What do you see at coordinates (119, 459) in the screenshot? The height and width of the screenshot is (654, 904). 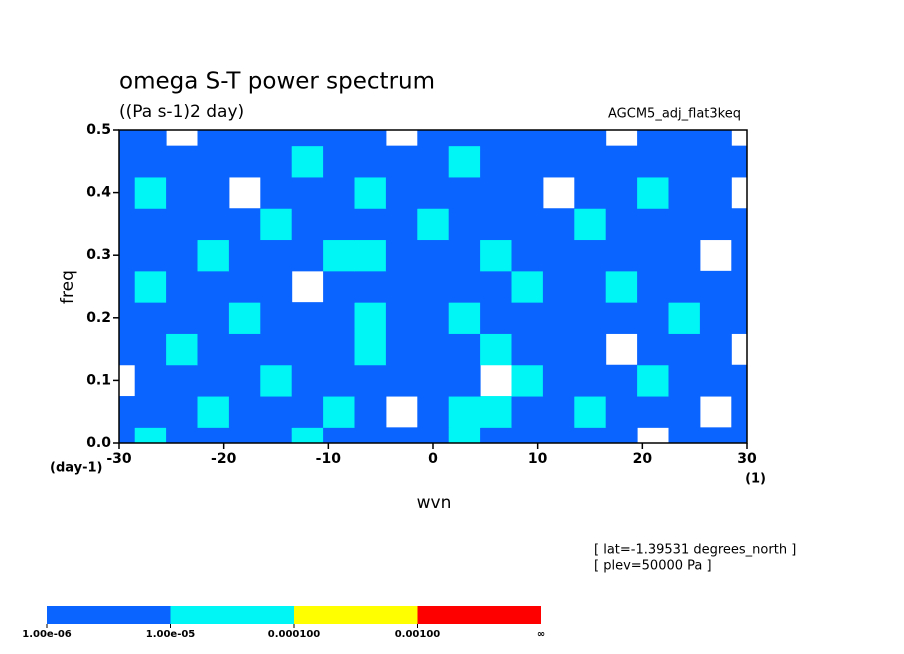 I see `x-tick-label: -30` at bounding box center [119, 459].